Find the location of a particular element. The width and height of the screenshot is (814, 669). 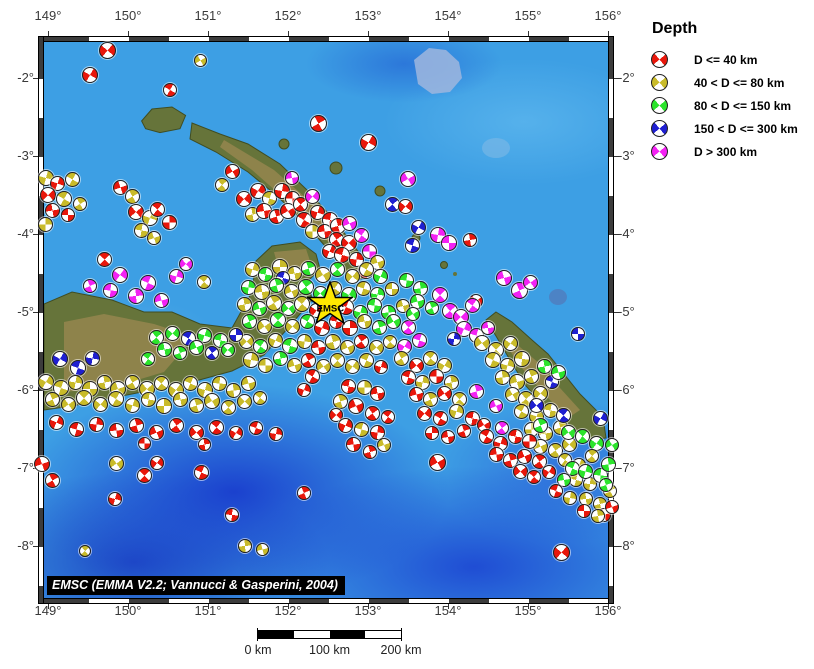

scale-bar-segment is located at coordinates (347, 634).